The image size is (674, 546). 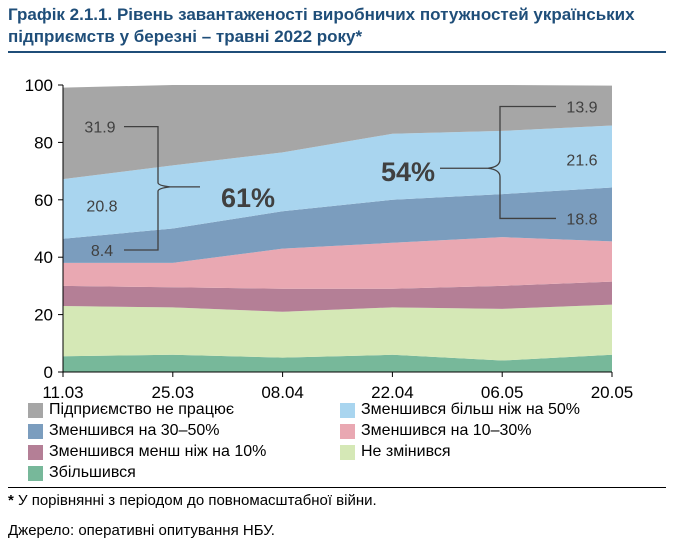 What do you see at coordinates (282, 391) in the screenshot?
I see `x-tick-label: 08.04` at bounding box center [282, 391].